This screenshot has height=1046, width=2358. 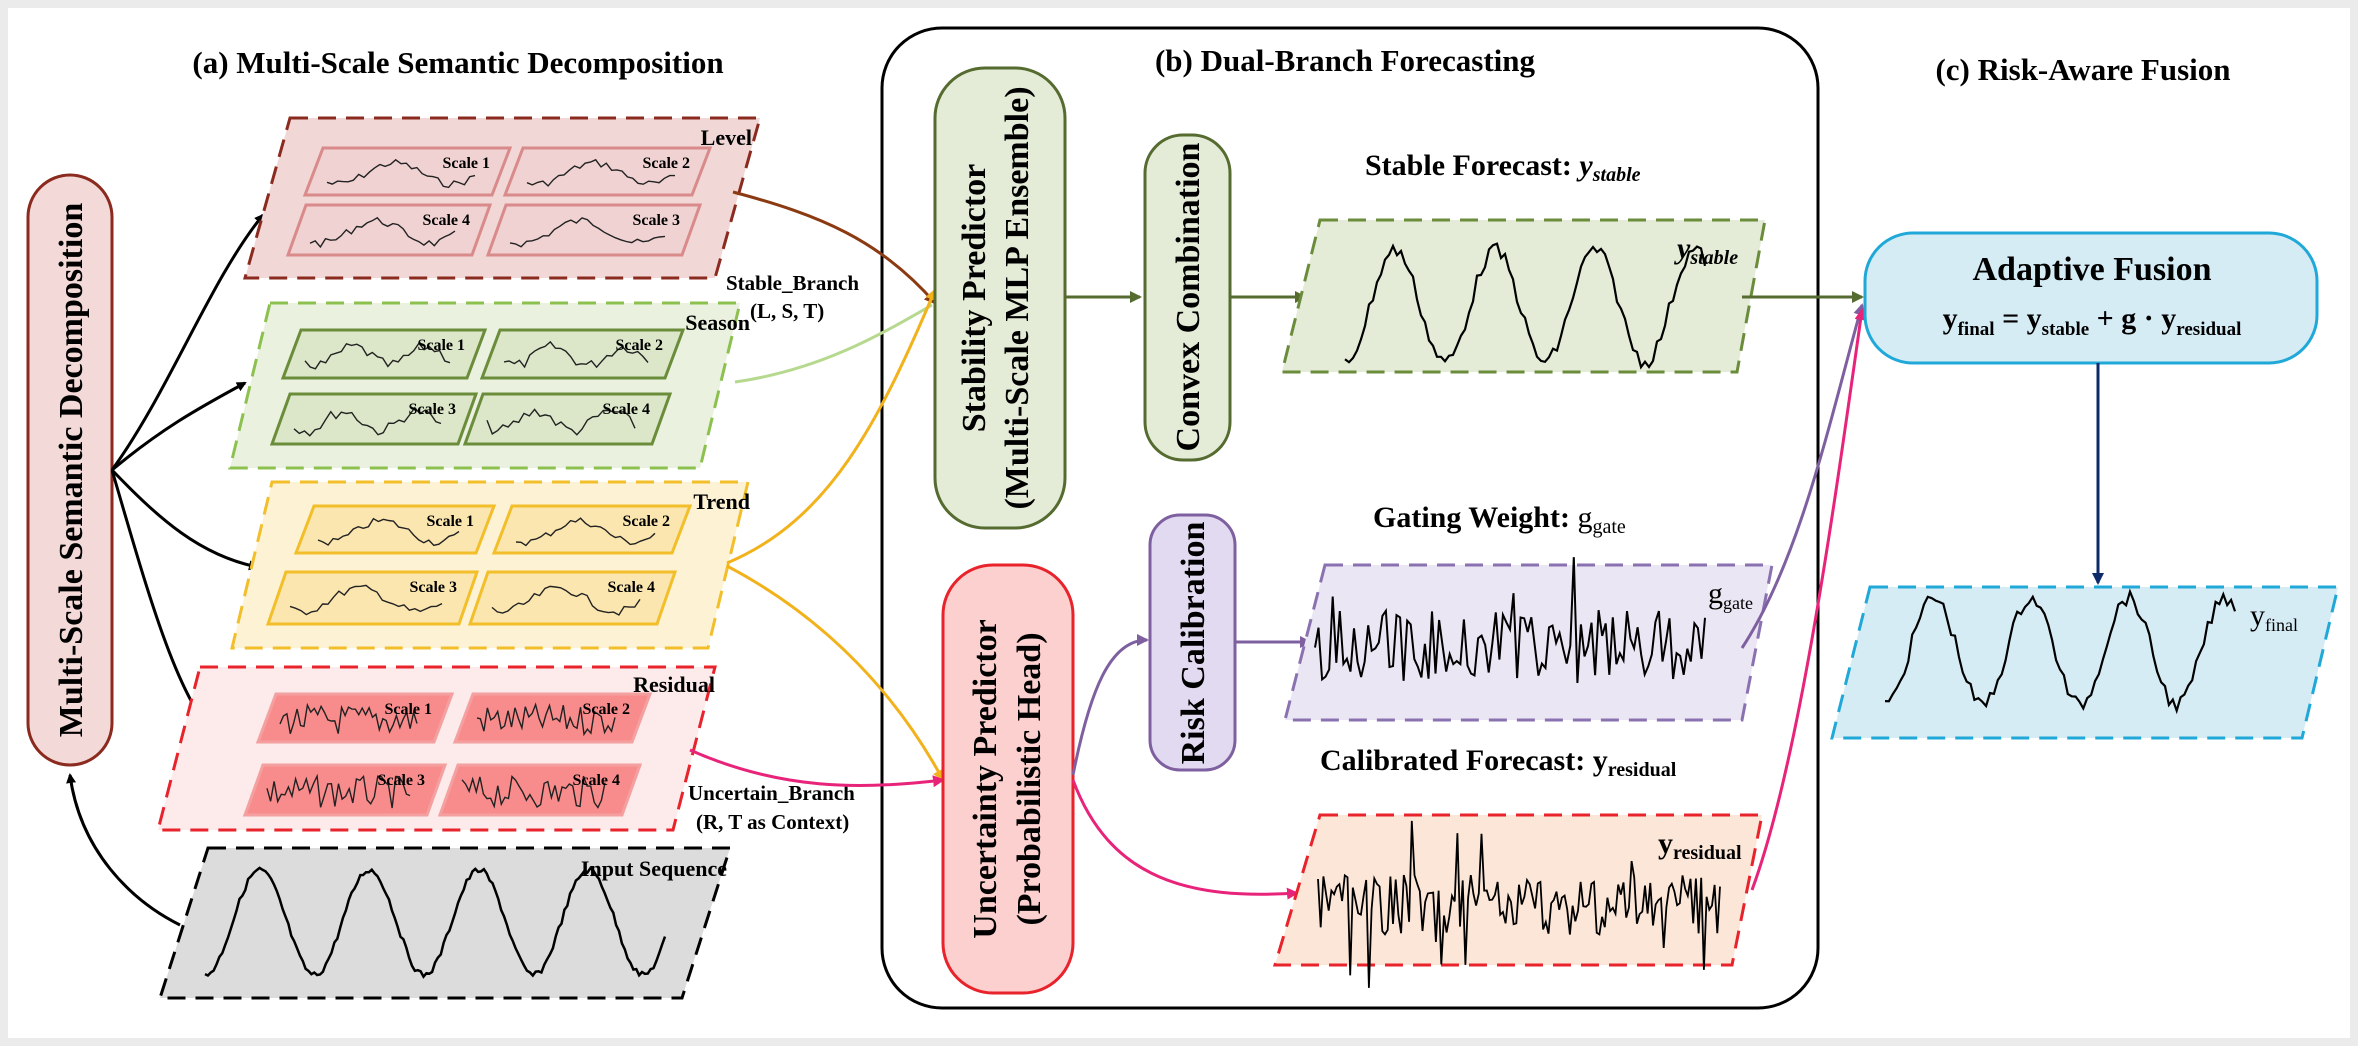 I want to click on season-panel: Season Scale 1 Scale 2 Scale 3 Scale 4, so click(x=489, y=385).